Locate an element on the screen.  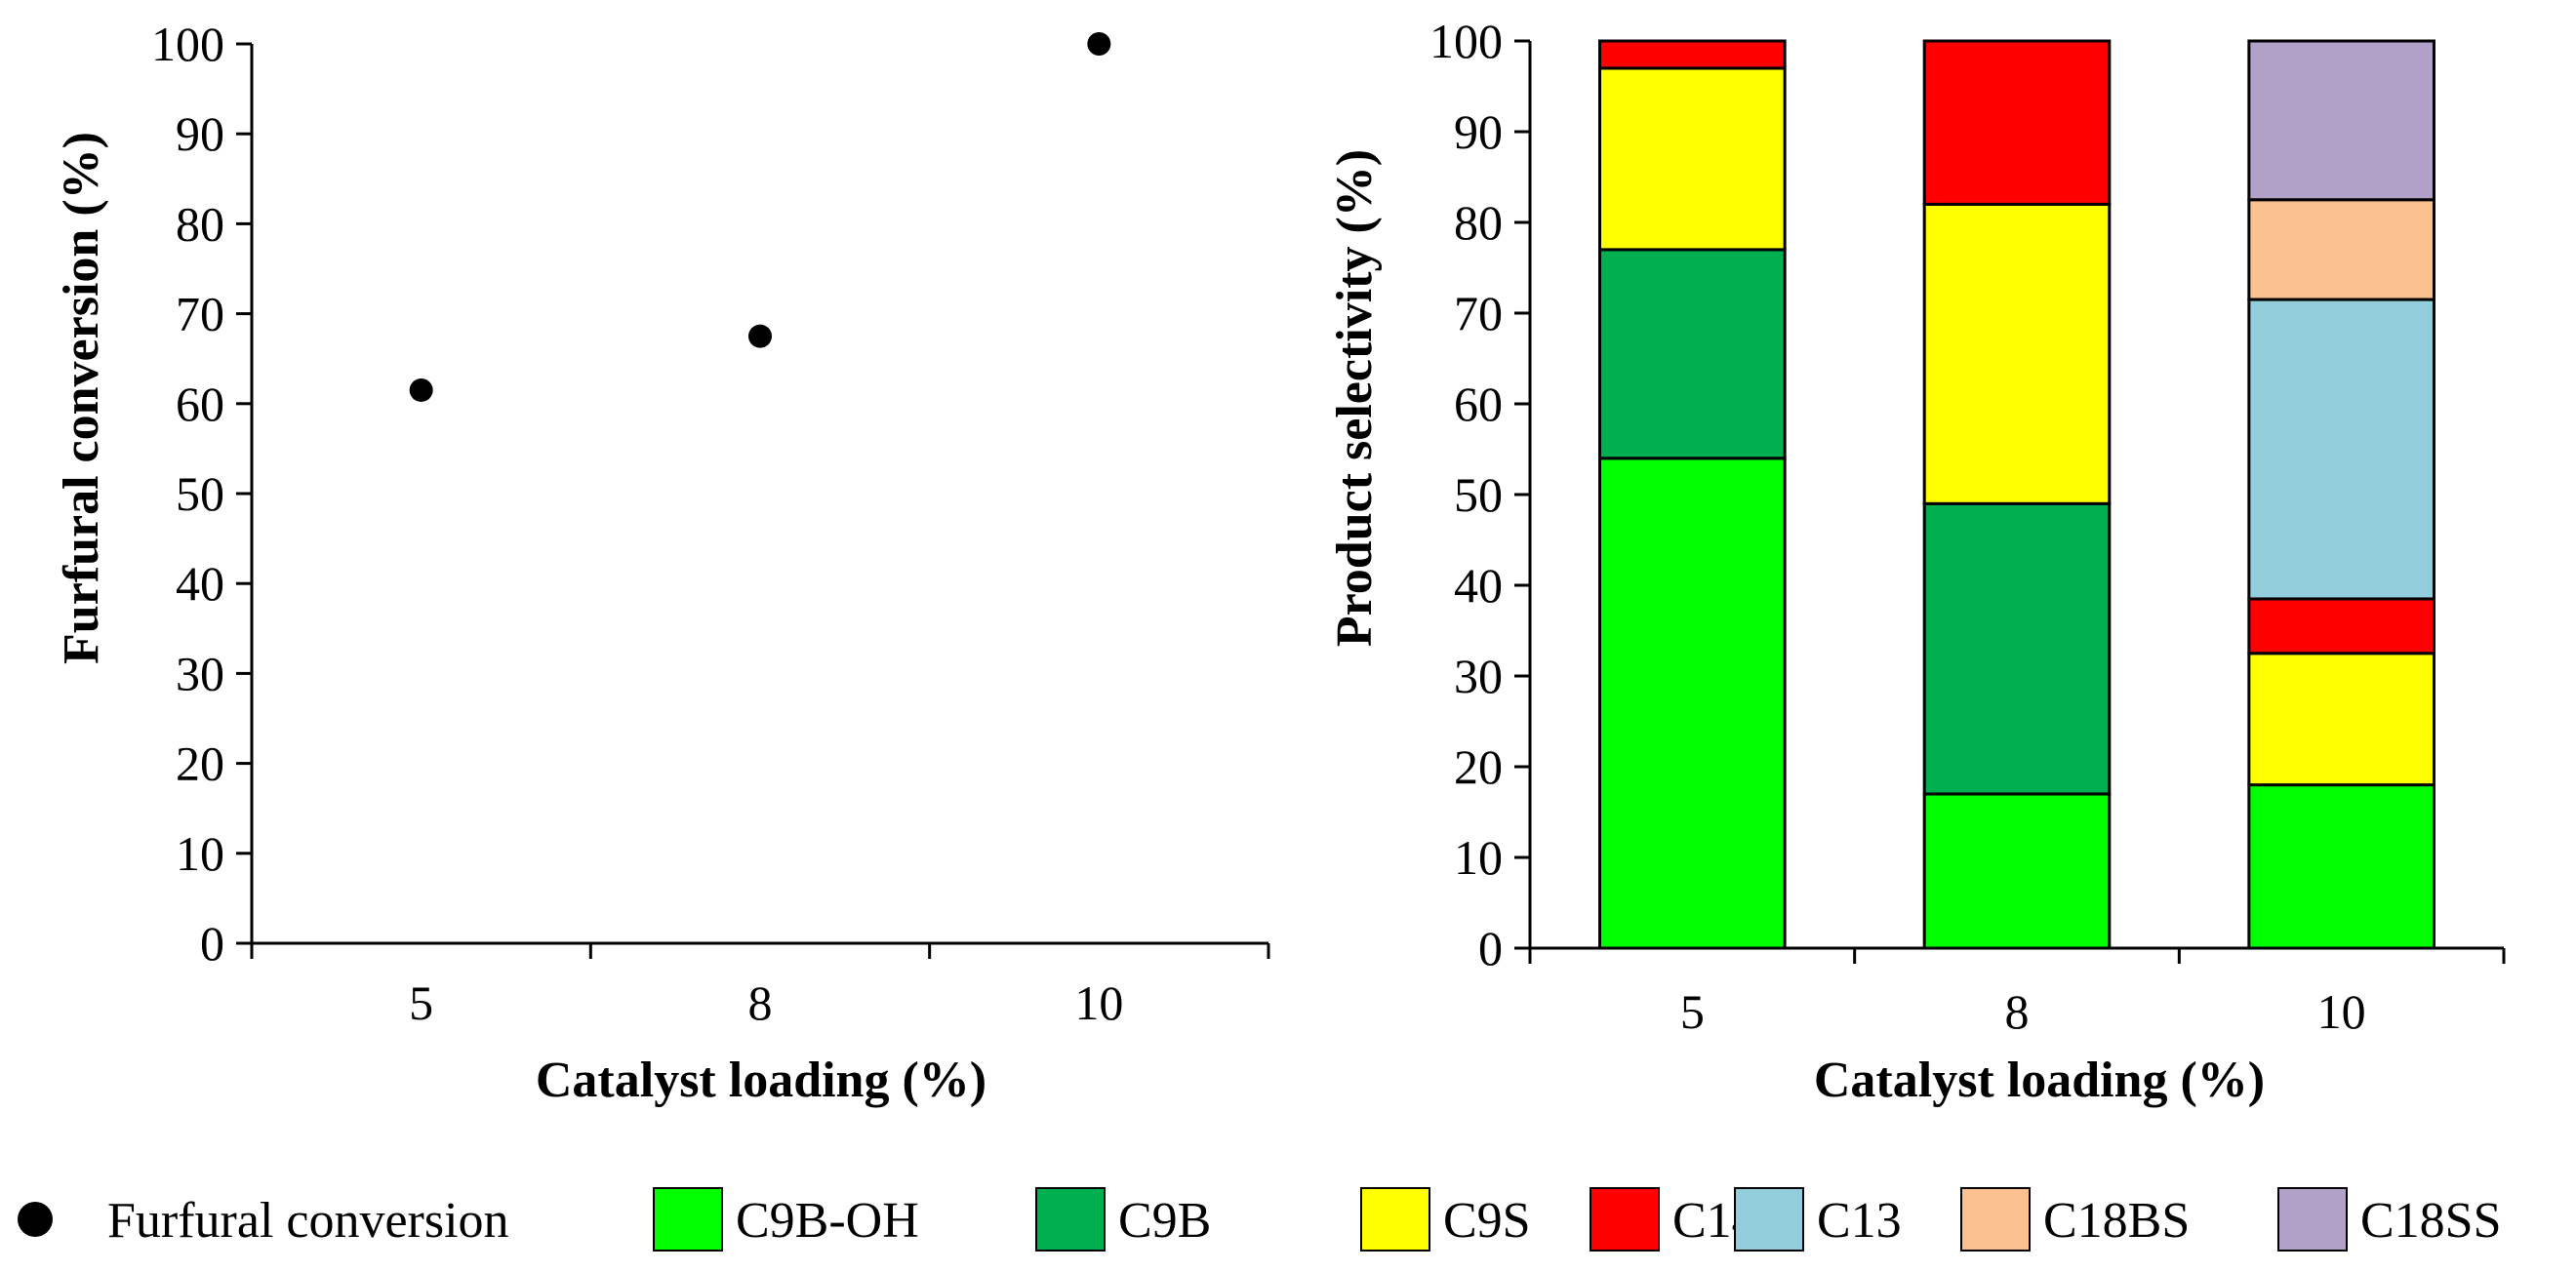
right-x-tick-label: 5 is located at coordinates (1692, 1011).